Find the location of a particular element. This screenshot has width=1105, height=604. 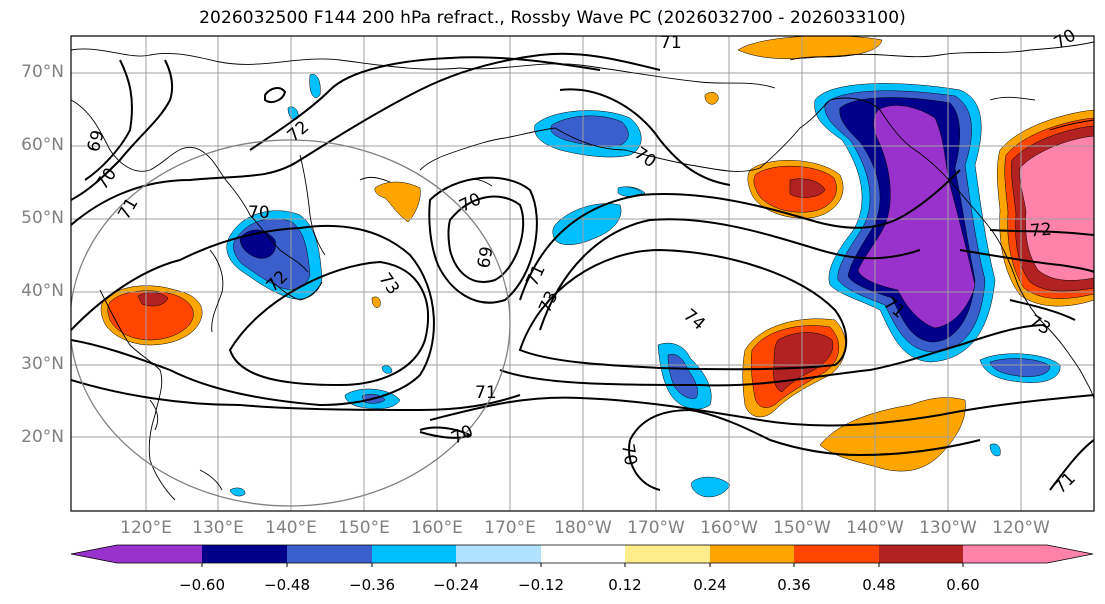

contour-label: 72 is located at coordinates (1040, 231).